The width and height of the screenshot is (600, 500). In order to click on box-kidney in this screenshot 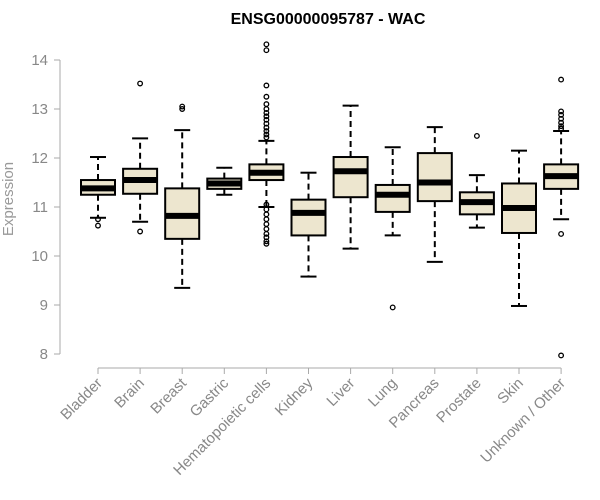, I will do `click(308, 224)`.